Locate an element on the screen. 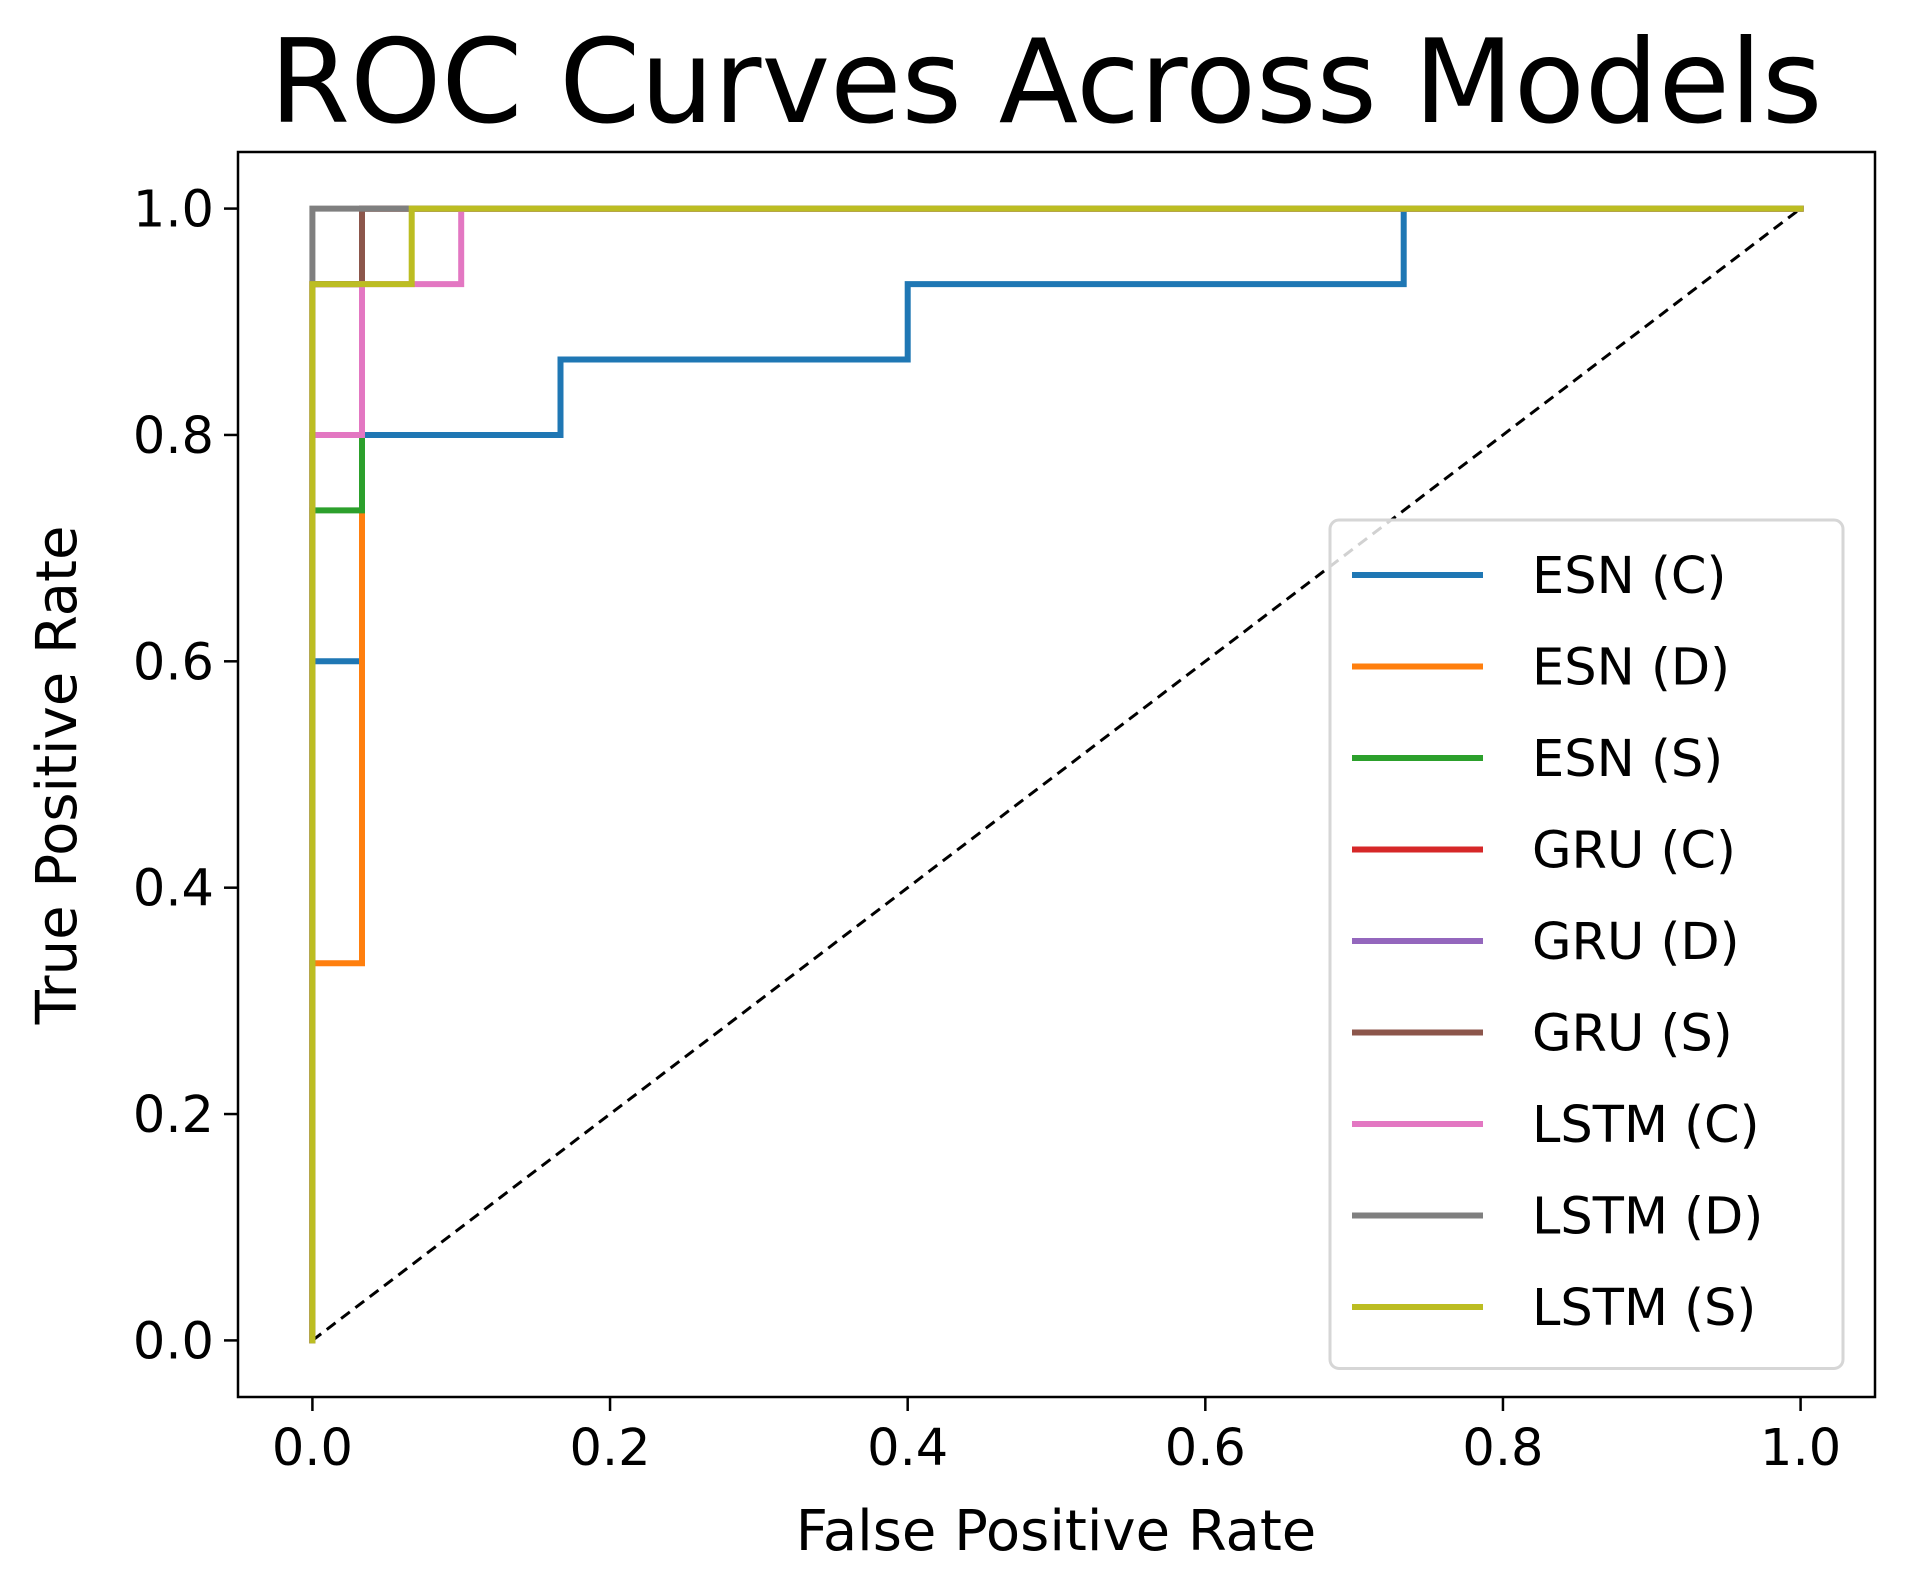 Image resolution: width=1912 pixels, height=1583 pixels. x-tick-label: 0.6 is located at coordinates (1205, 1448).